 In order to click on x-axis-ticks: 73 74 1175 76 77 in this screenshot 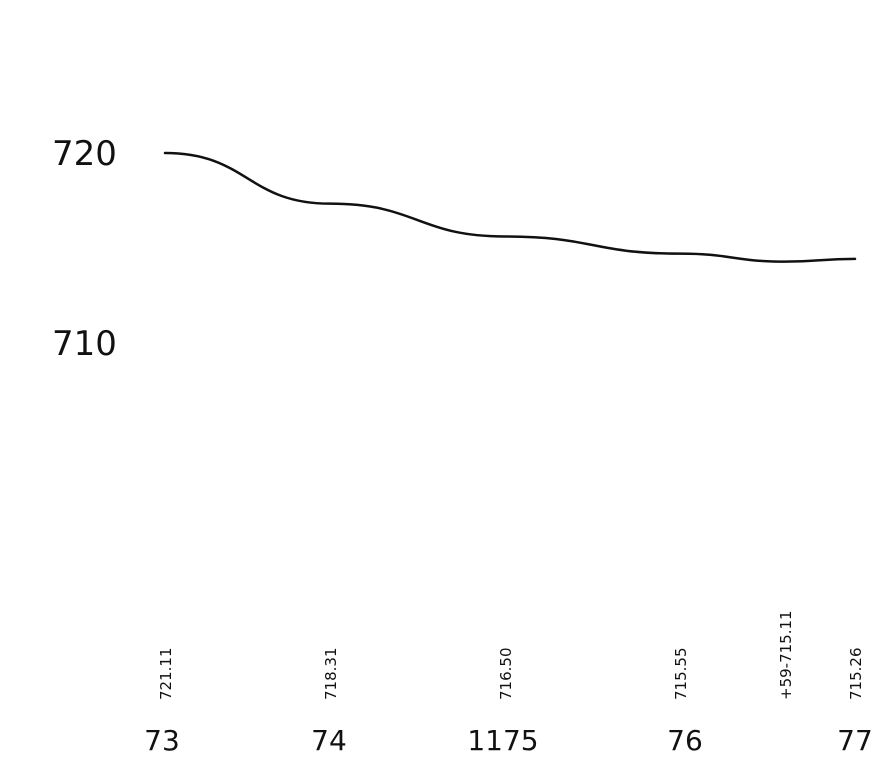, I will do `click(508, 740)`.